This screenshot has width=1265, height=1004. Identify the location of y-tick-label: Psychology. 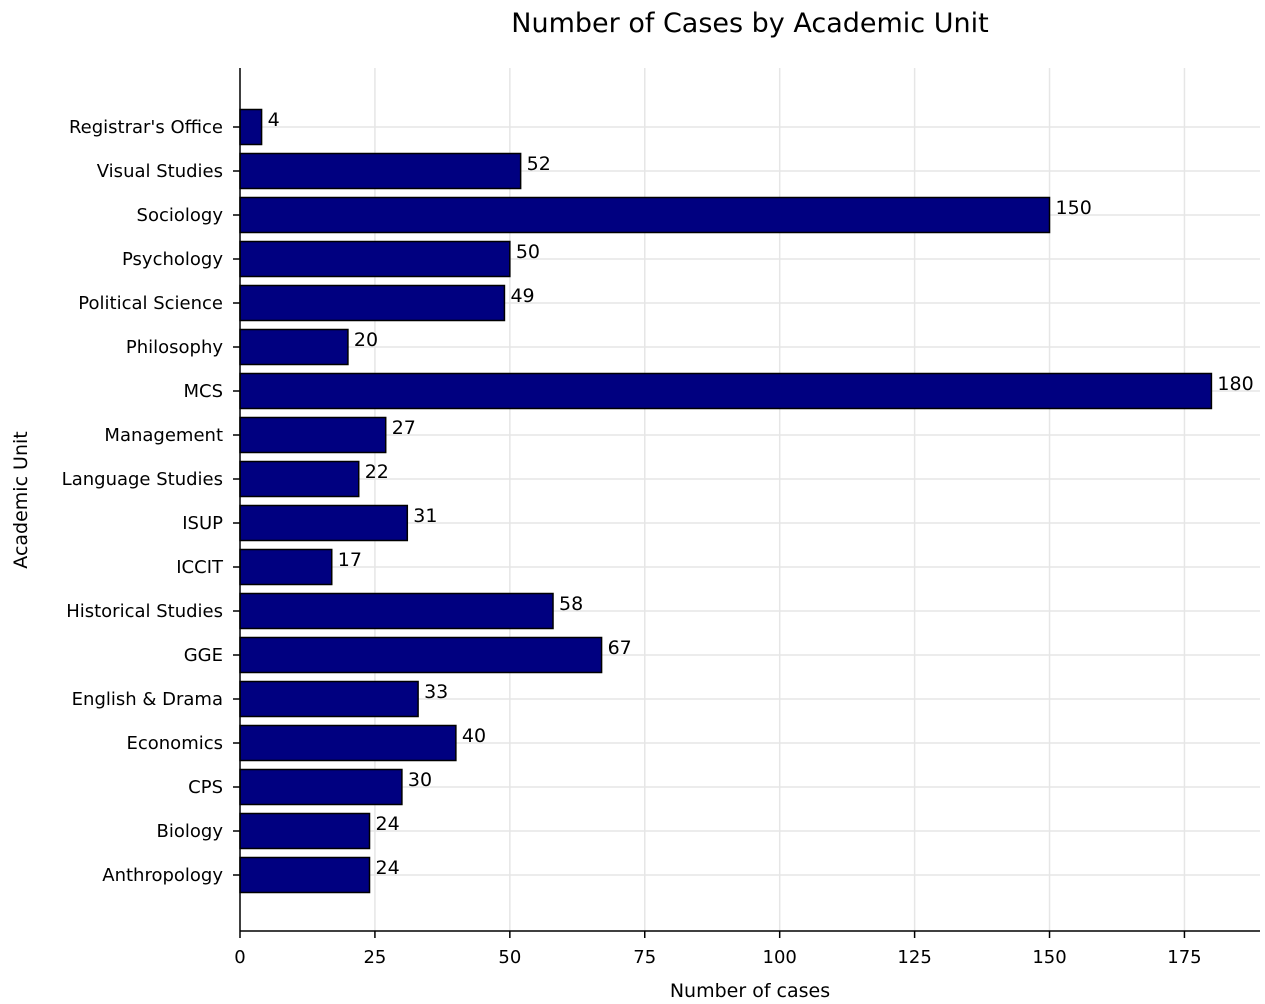
(172, 259).